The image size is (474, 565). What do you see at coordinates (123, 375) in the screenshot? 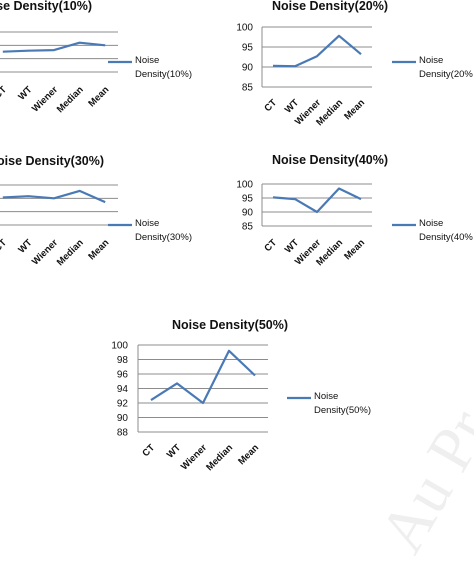
I see `y-tick-label: 96` at bounding box center [123, 375].